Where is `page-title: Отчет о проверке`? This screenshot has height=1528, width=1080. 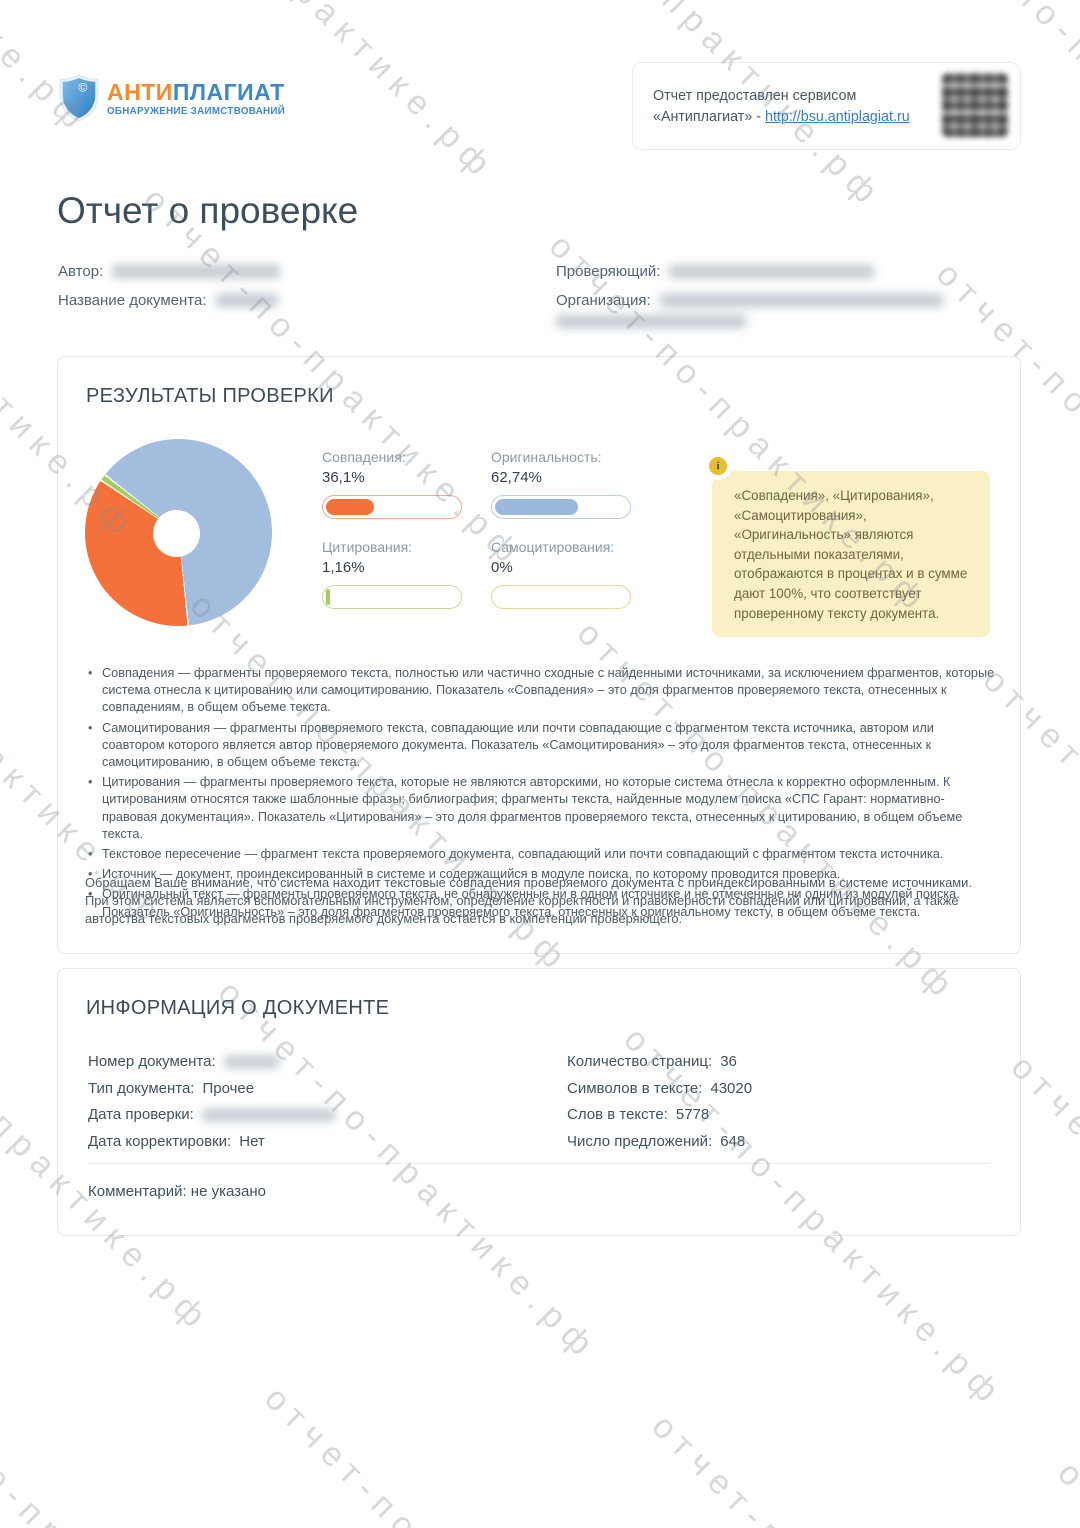 page-title: Отчет о проверке is located at coordinates (208, 210).